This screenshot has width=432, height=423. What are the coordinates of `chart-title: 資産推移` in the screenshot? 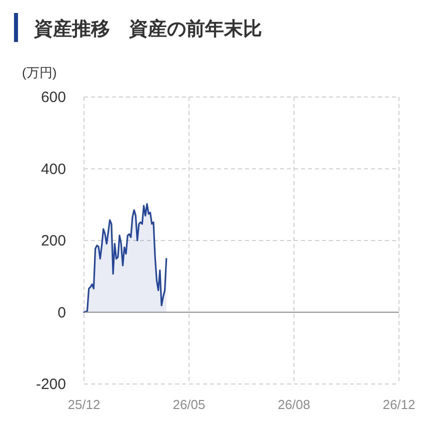 It's located at (71, 29).